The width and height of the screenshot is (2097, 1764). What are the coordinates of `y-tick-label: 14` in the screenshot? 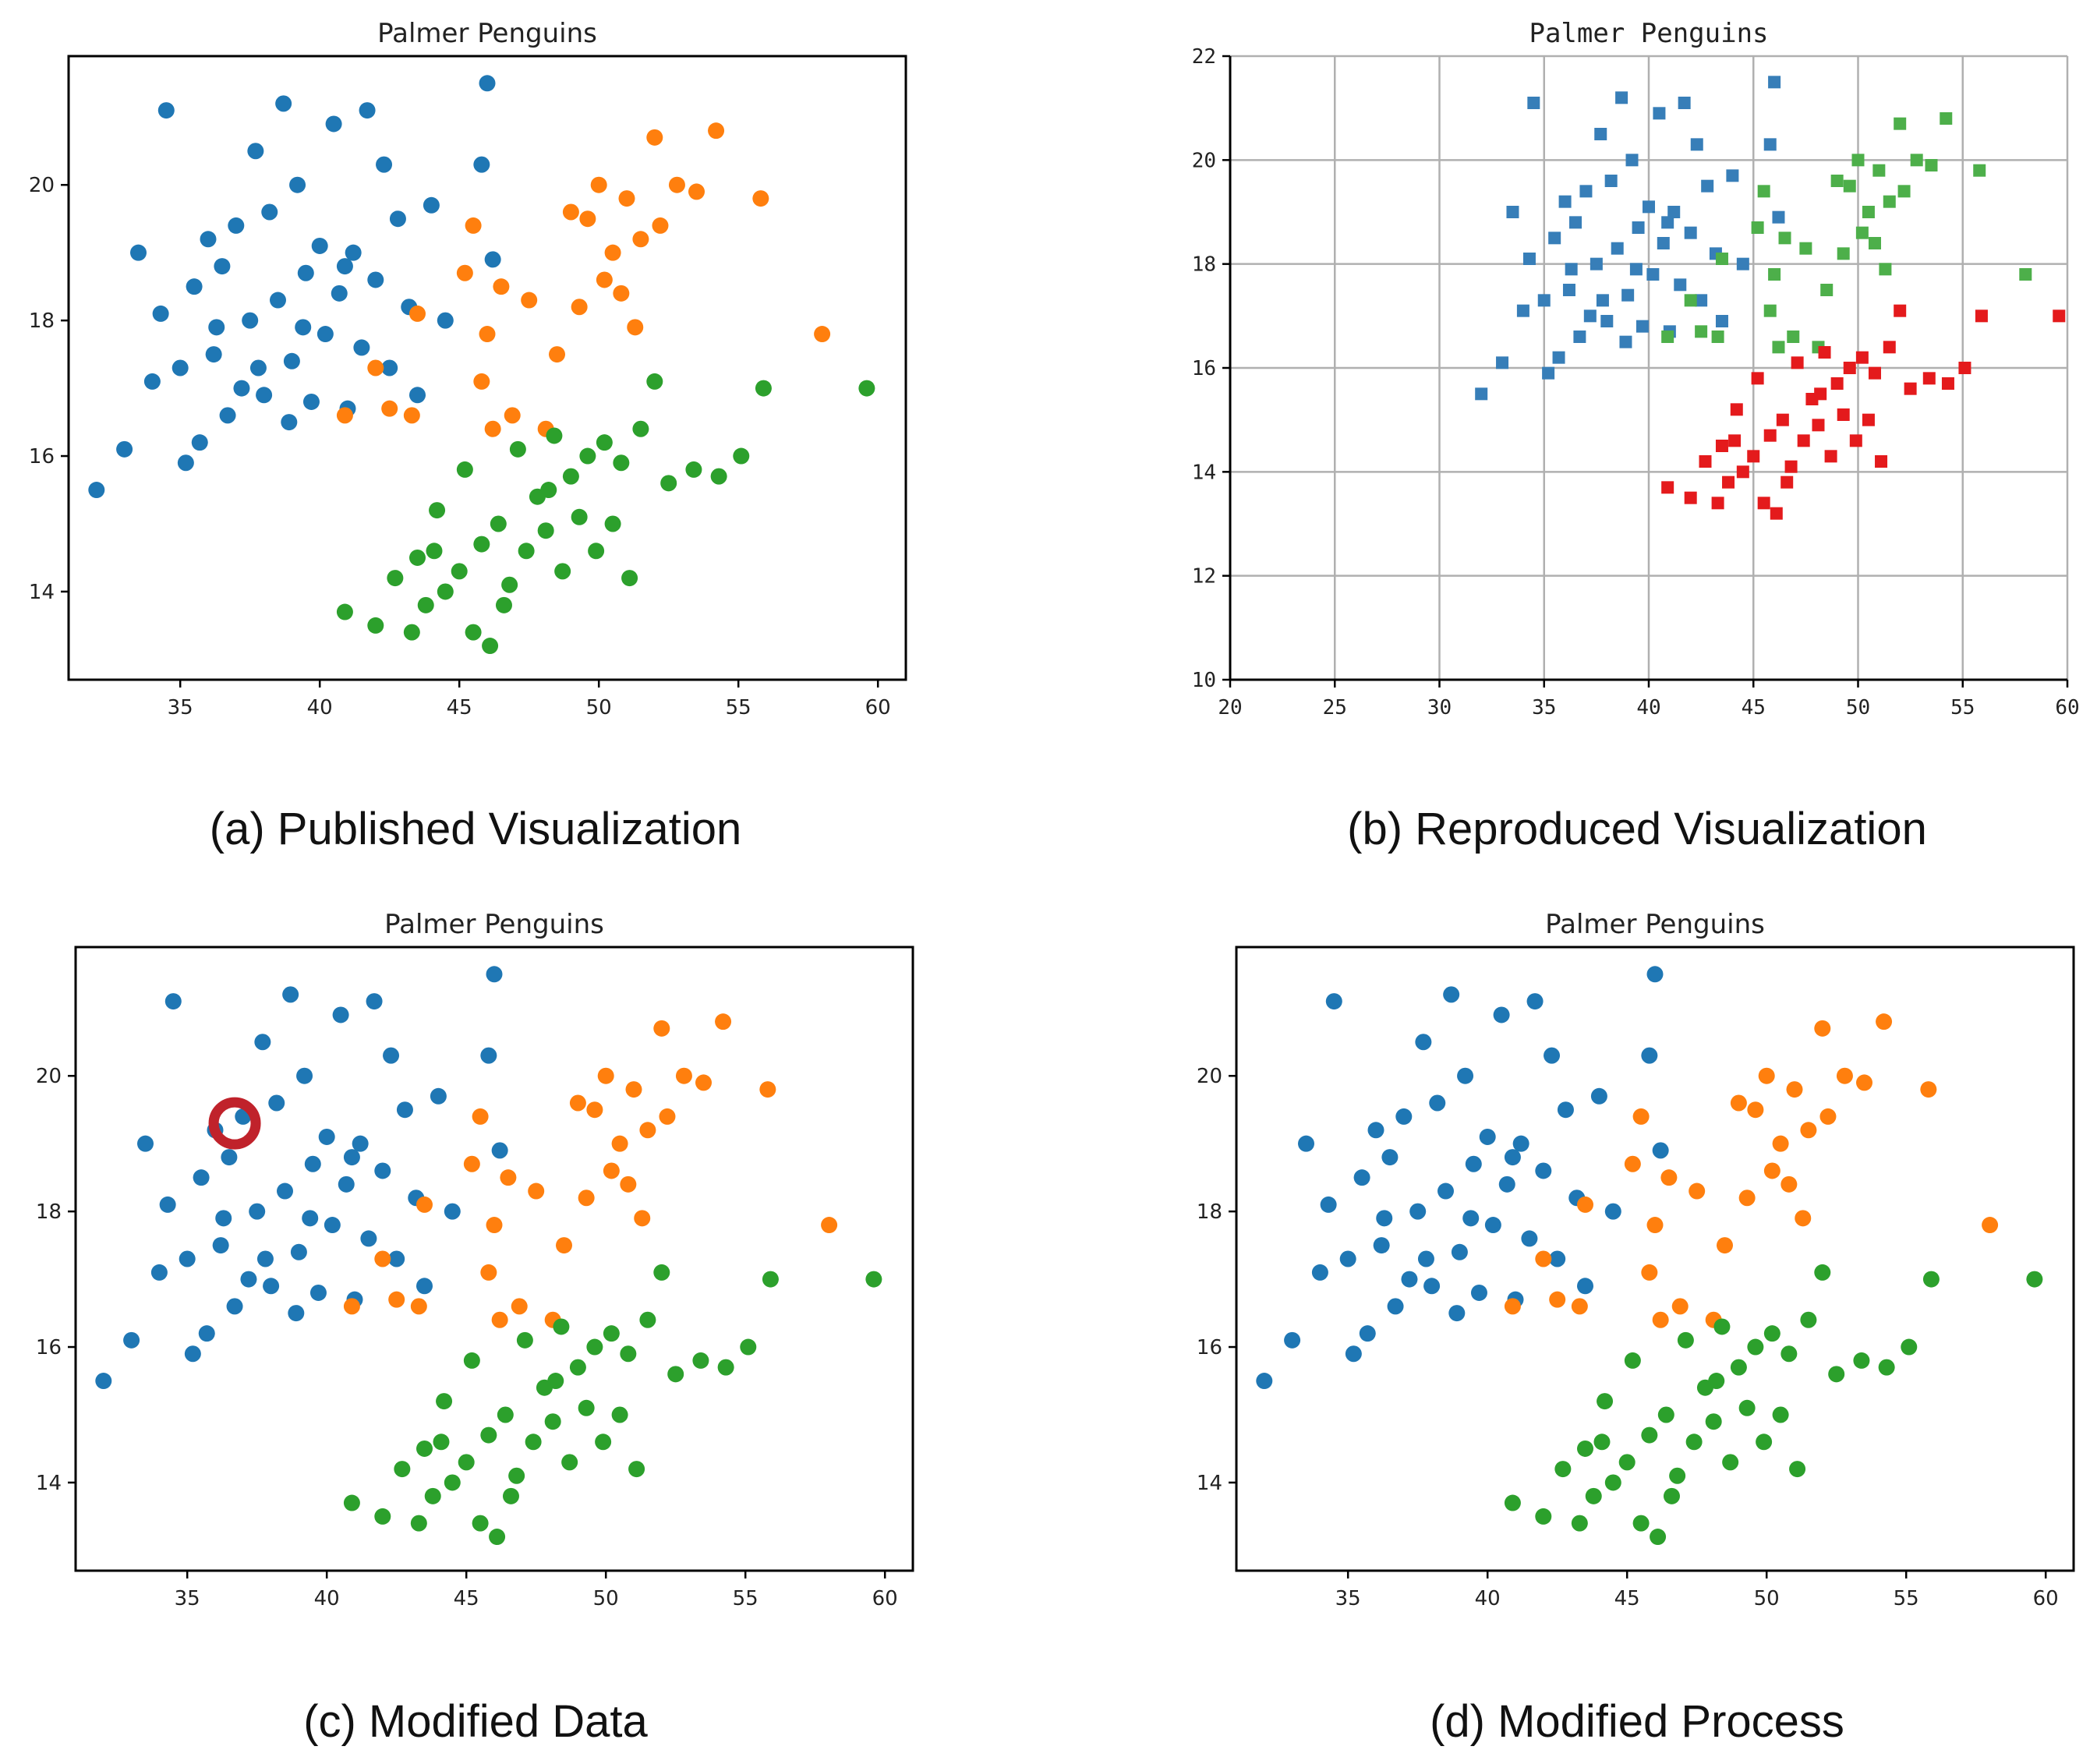 It's located at (49, 1484).